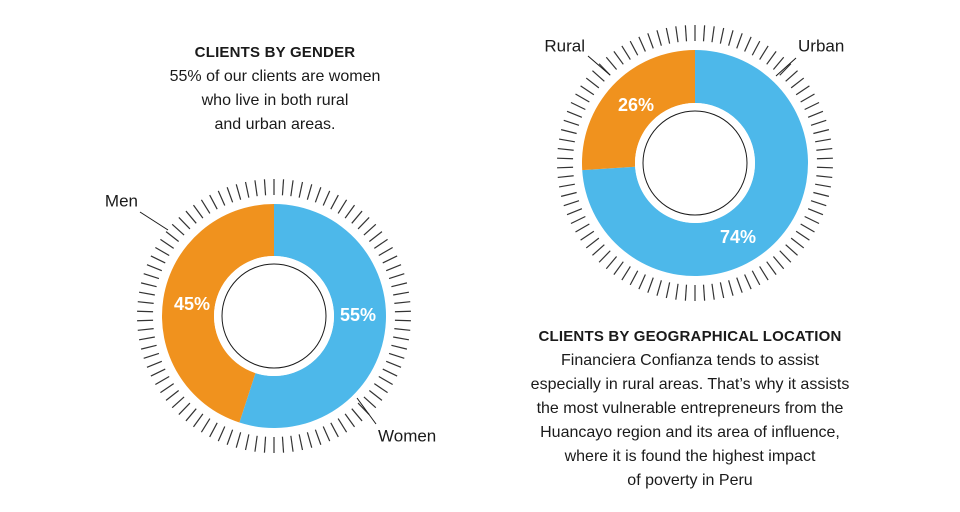  I want to click on data-label-urban: 74%, so click(738, 237).